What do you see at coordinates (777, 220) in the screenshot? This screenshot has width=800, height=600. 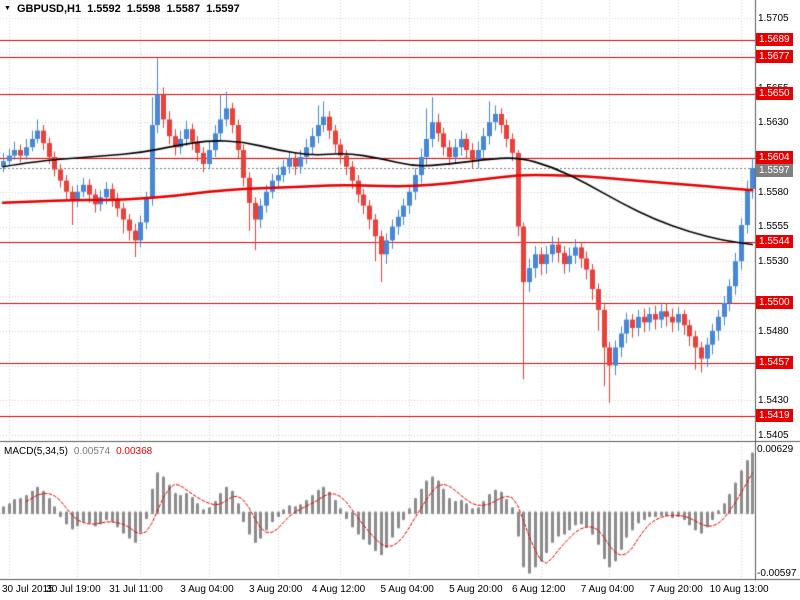 I see `price-axis` at bounding box center [777, 220].